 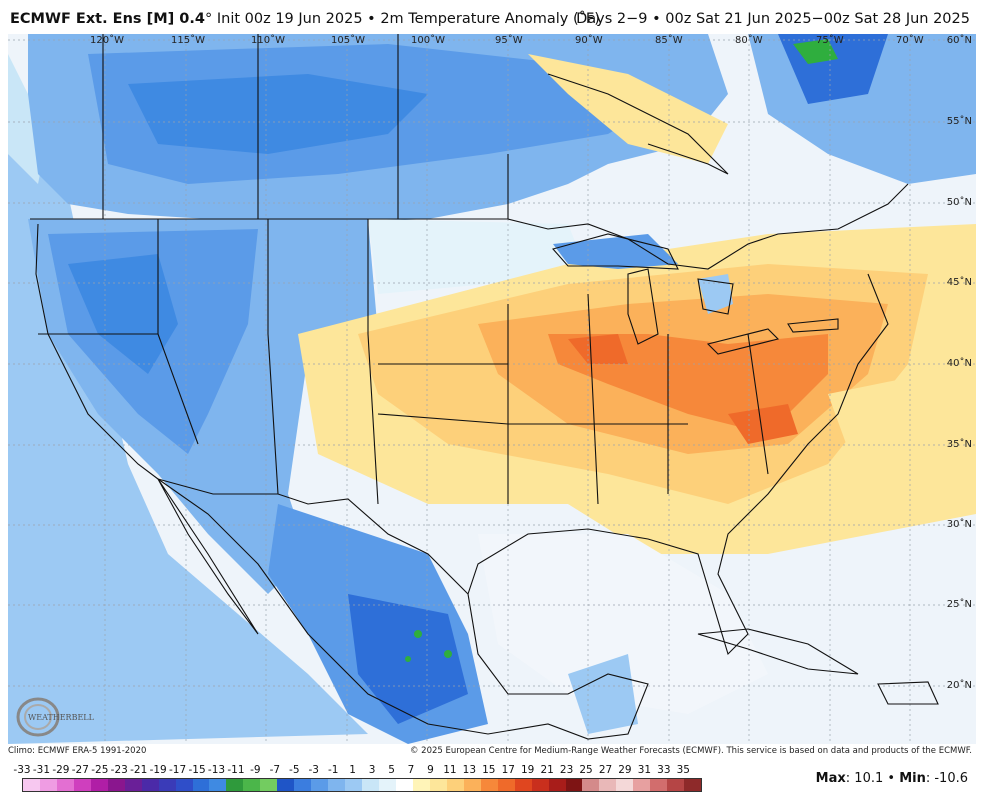 I want to click on max-min-readout: Max: 10.1 • Min: -10.6, so click(x=892, y=778).